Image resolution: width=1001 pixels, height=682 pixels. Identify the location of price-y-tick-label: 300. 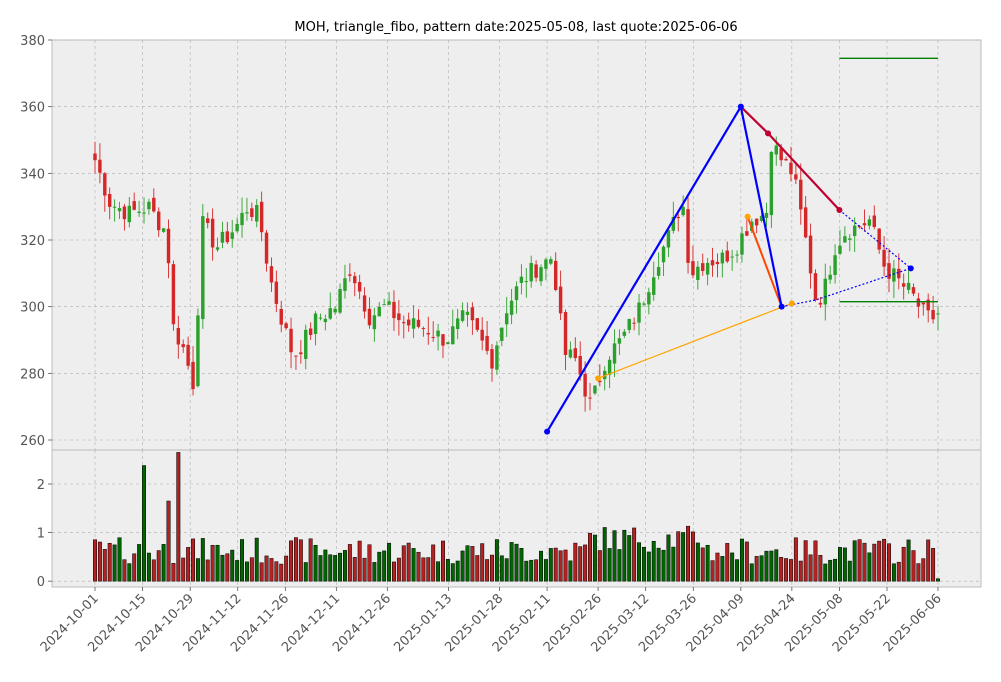
(32, 308).